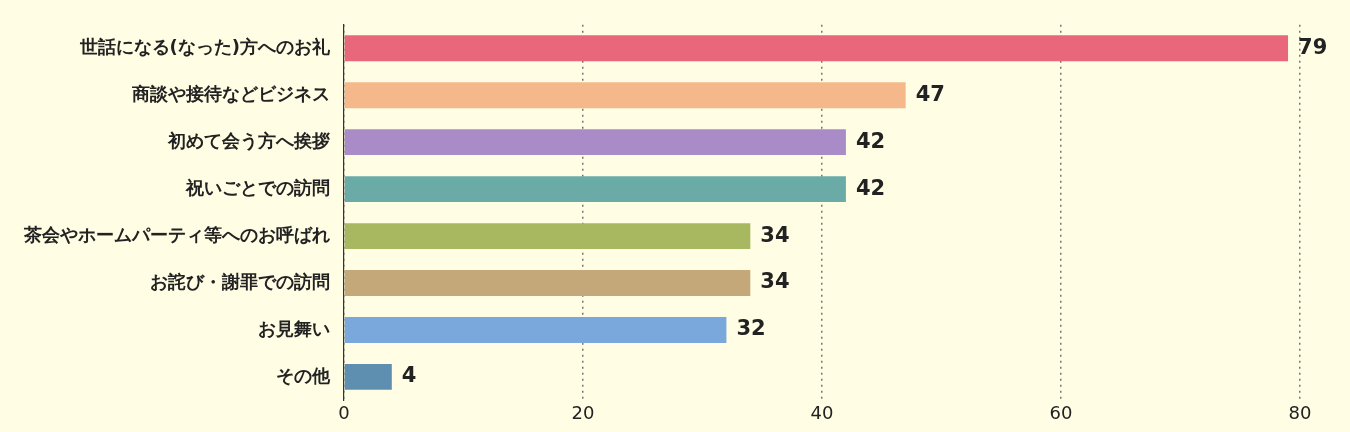 The height and width of the screenshot is (432, 1350). I want to click on x-tick-label: 40, so click(822, 412).